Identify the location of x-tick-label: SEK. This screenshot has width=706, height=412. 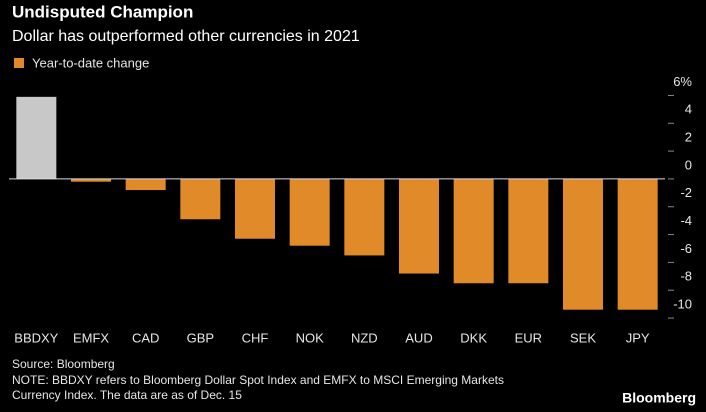
(583, 337).